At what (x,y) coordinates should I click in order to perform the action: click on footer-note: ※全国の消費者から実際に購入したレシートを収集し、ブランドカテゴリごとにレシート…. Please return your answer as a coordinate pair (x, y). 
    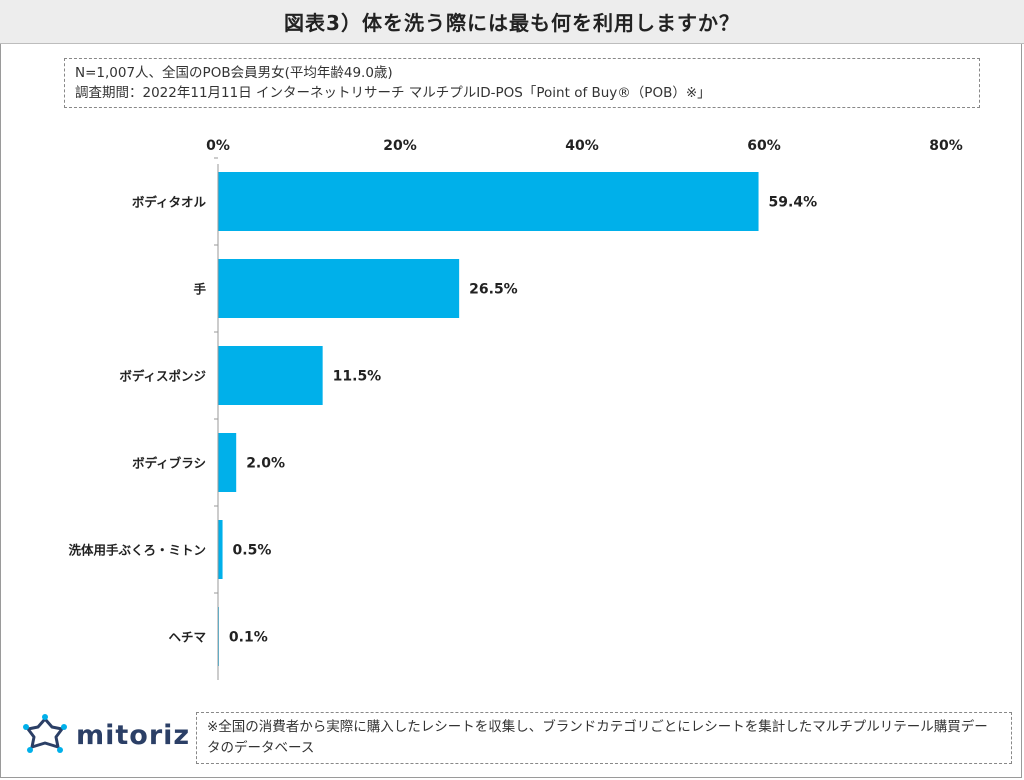
    Looking at the image, I should click on (604, 738).